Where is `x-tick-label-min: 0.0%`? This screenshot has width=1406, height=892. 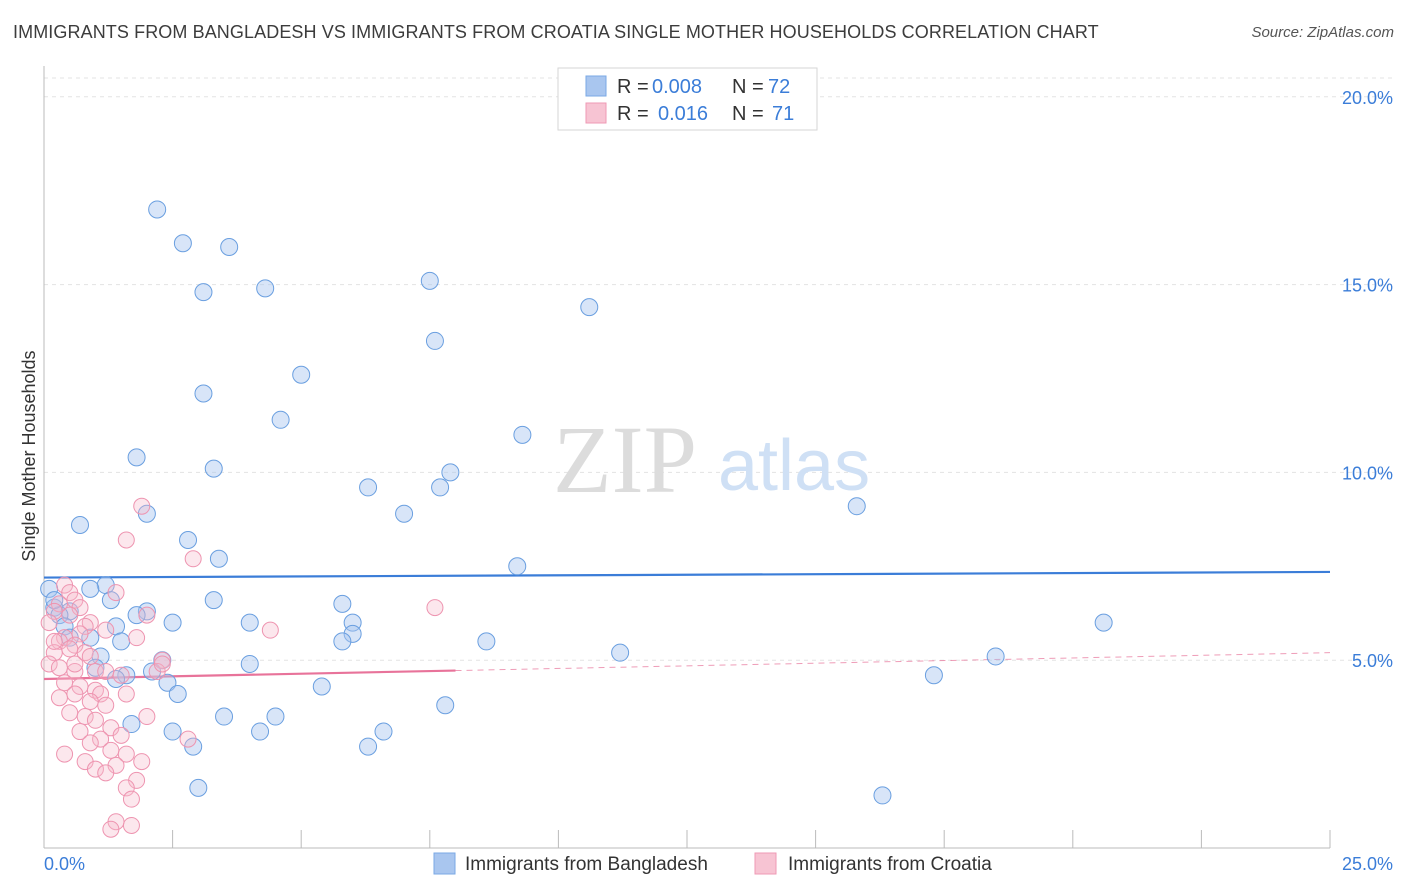 x-tick-label-min: 0.0% is located at coordinates (64, 864).